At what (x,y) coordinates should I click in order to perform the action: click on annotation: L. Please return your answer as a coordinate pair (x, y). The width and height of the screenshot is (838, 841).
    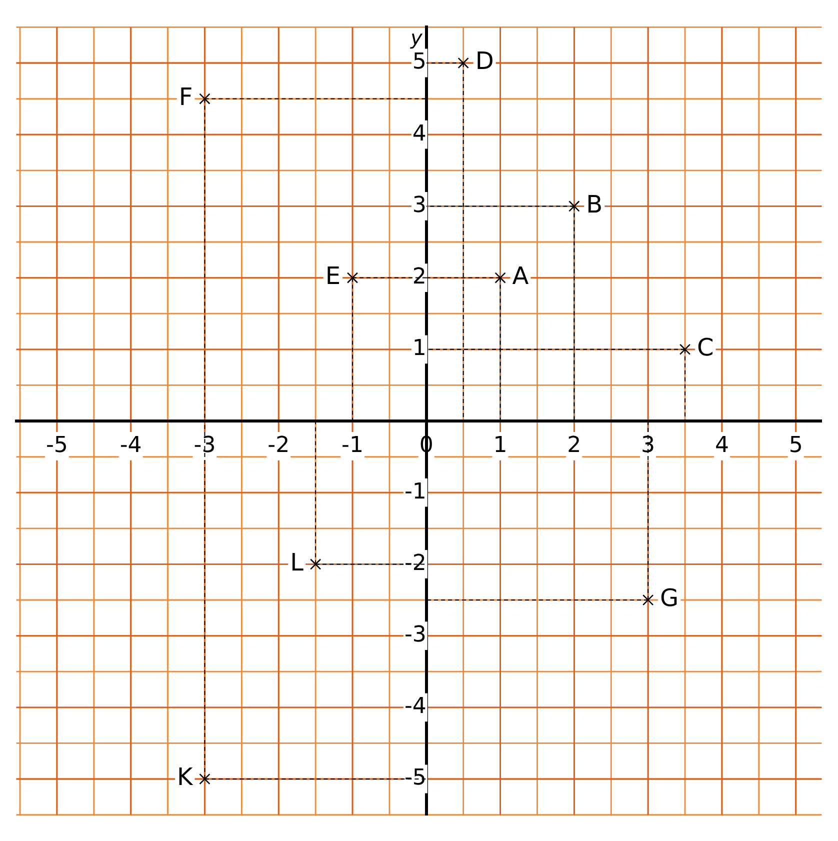
    Looking at the image, I should click on (297, 562).